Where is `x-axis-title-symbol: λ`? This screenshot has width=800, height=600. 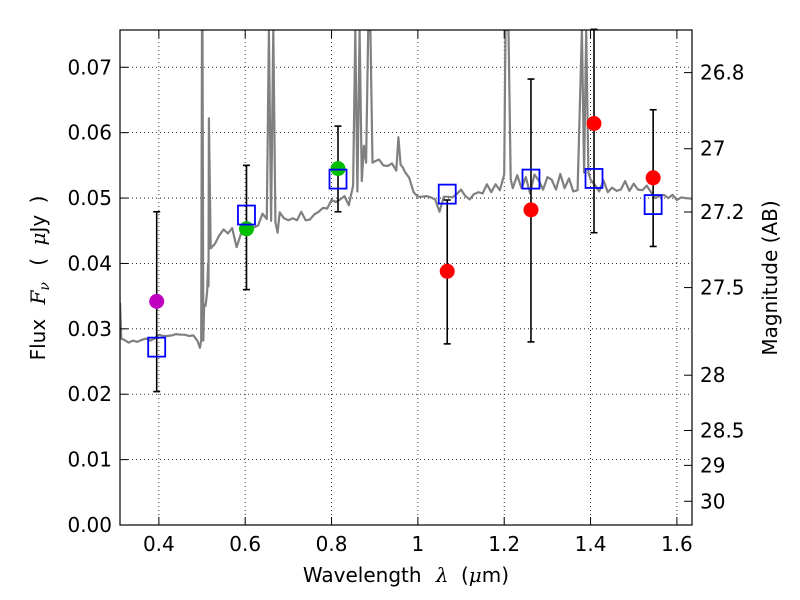 x-axis-title-symbol: λ is located at coordinates (442, 575).